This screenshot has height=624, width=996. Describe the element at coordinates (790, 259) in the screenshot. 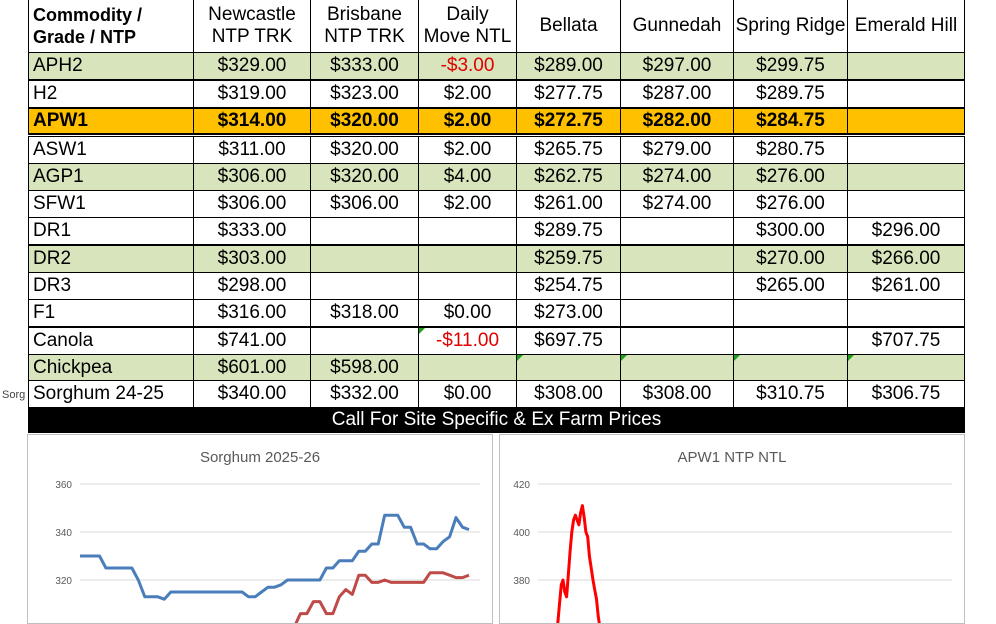

I see `cell-dr2-spring-ridge: $270.00` at that location.